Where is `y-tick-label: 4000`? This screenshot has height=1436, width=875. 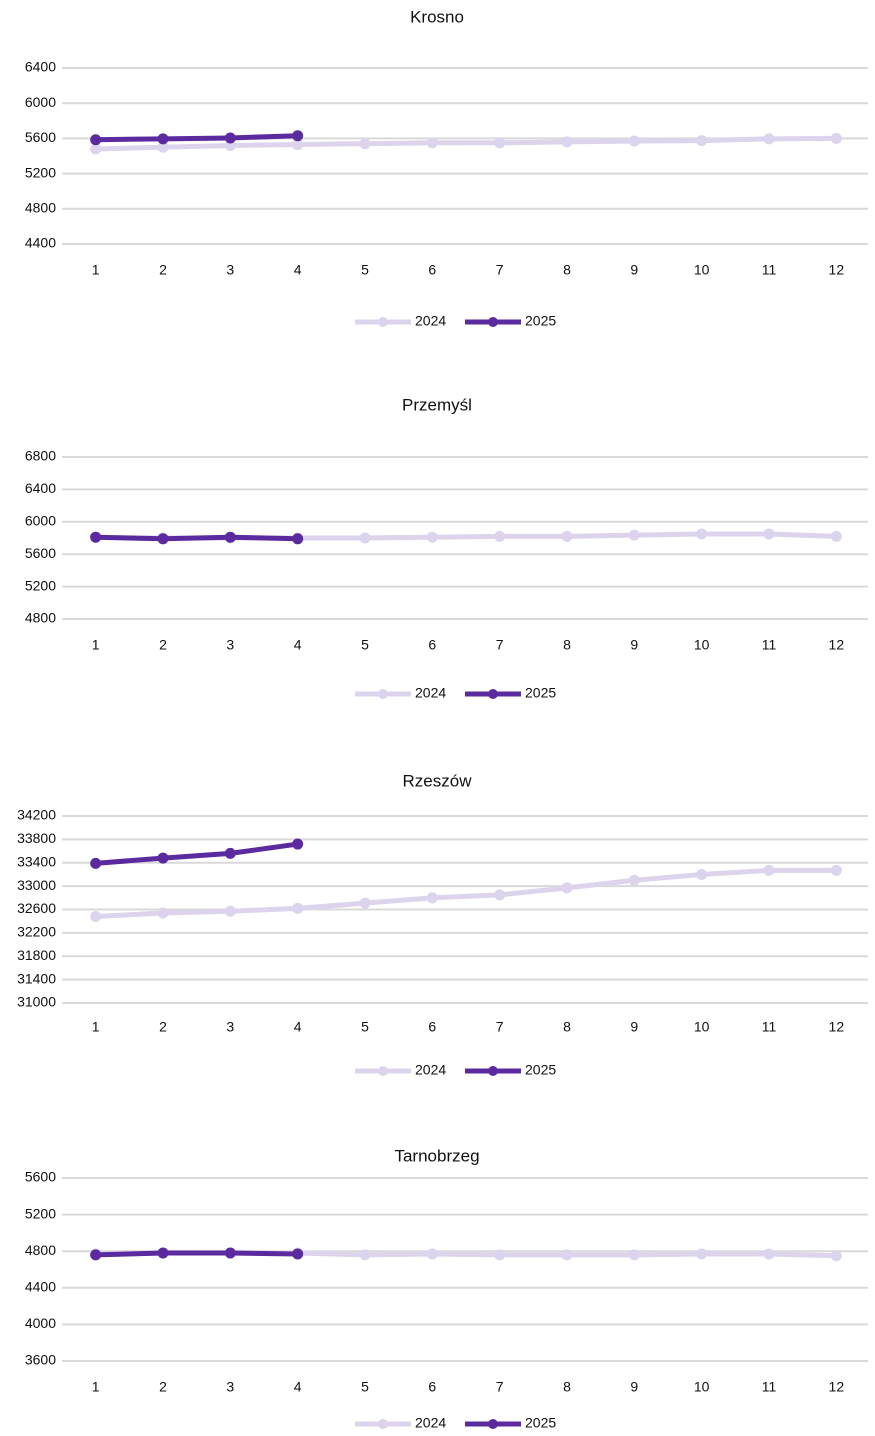 y-tick-label: 4000 is located at coordinates (40, 1323).